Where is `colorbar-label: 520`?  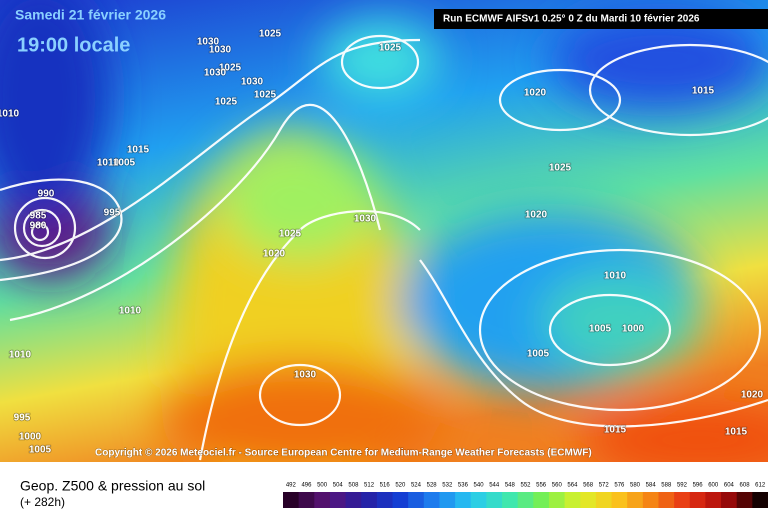
colorbar-label: 520 is located at coordinates (400, 486).